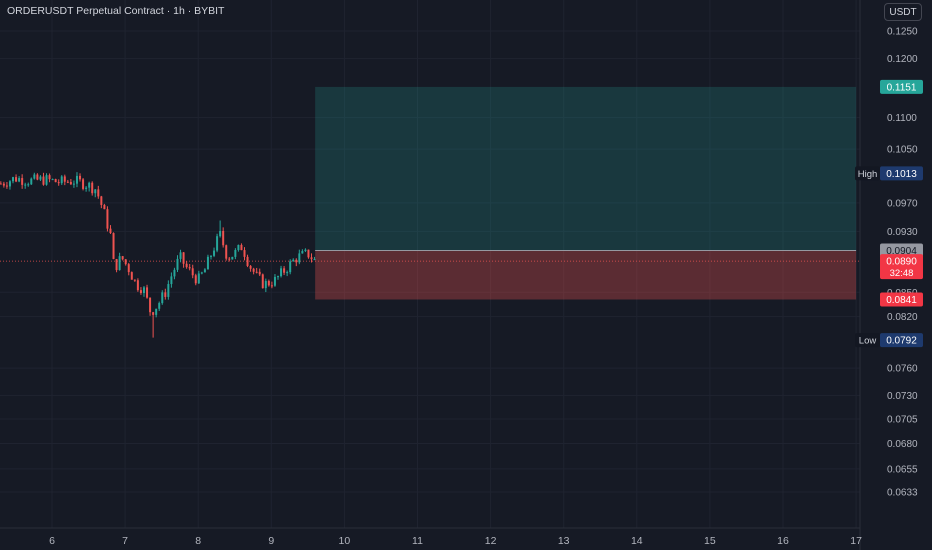 The height and width of the screenshot is (550, 932). I want to click on x-tick-label: 13, so click(564, 541).